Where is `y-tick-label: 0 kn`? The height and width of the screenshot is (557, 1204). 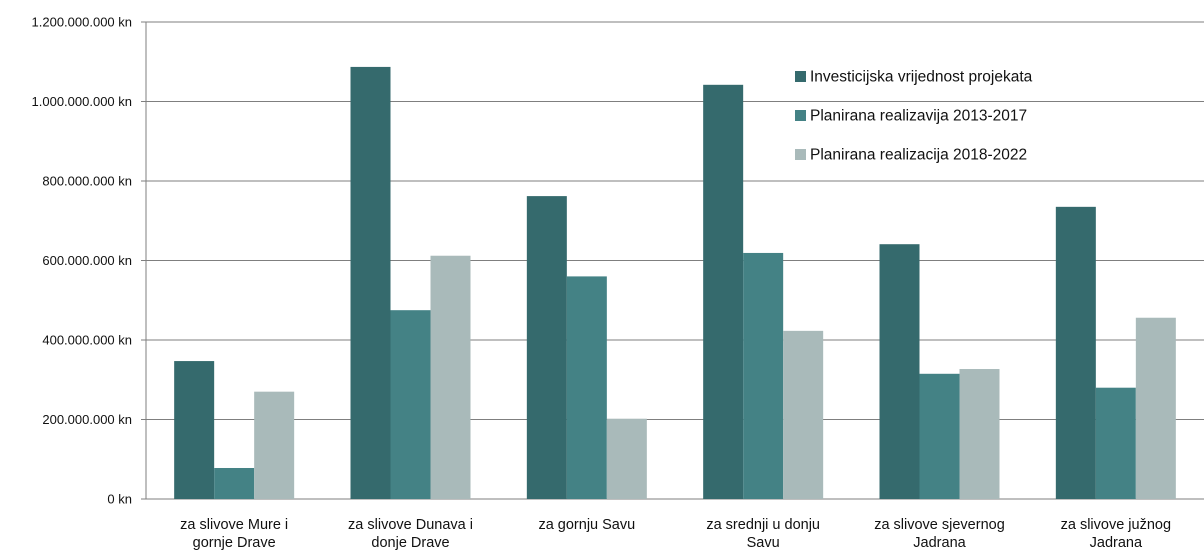
y-tick-label: 0 kn is located at coordinates (119, 499).